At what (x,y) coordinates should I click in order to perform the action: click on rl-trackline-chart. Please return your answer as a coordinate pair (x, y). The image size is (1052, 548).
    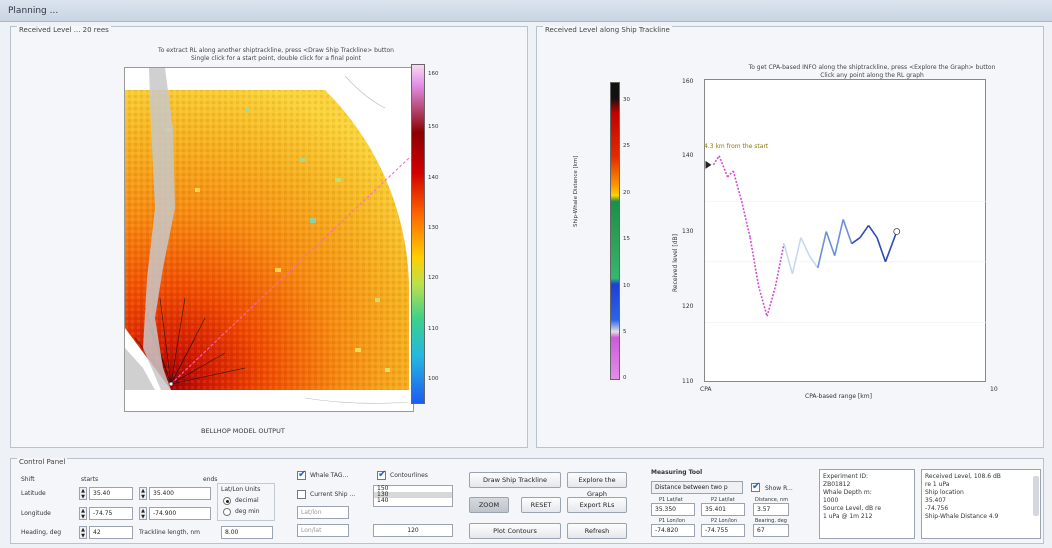
    Looking at the image, I should click on (845, 231).